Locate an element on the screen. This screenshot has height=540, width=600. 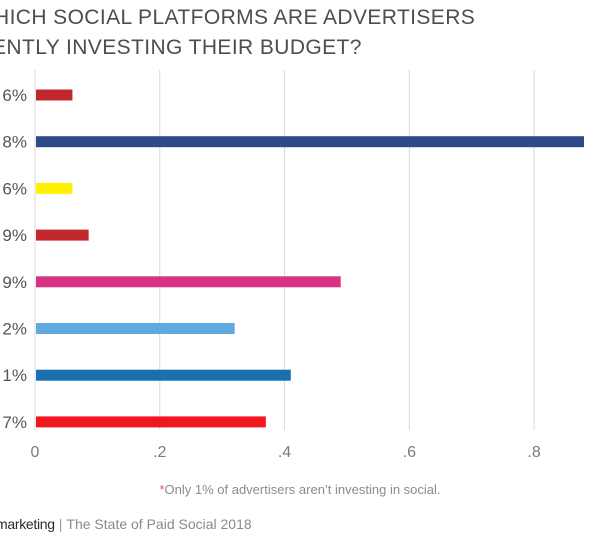
source-credit: marketing | The State of Paid Social 2018 is located at coordinates (126, 524).